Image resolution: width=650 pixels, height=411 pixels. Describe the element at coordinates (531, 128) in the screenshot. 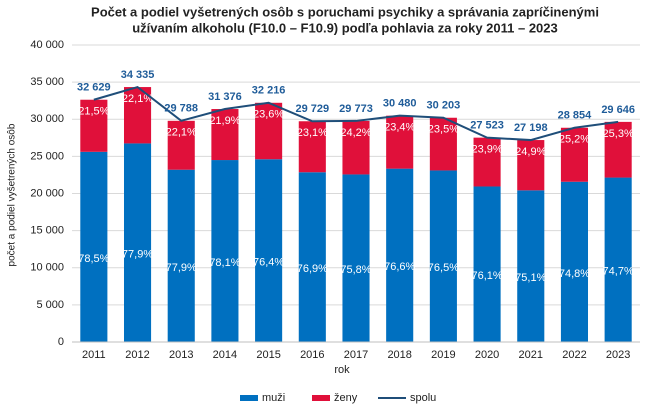

I see `data-label: 27 198` at that location.